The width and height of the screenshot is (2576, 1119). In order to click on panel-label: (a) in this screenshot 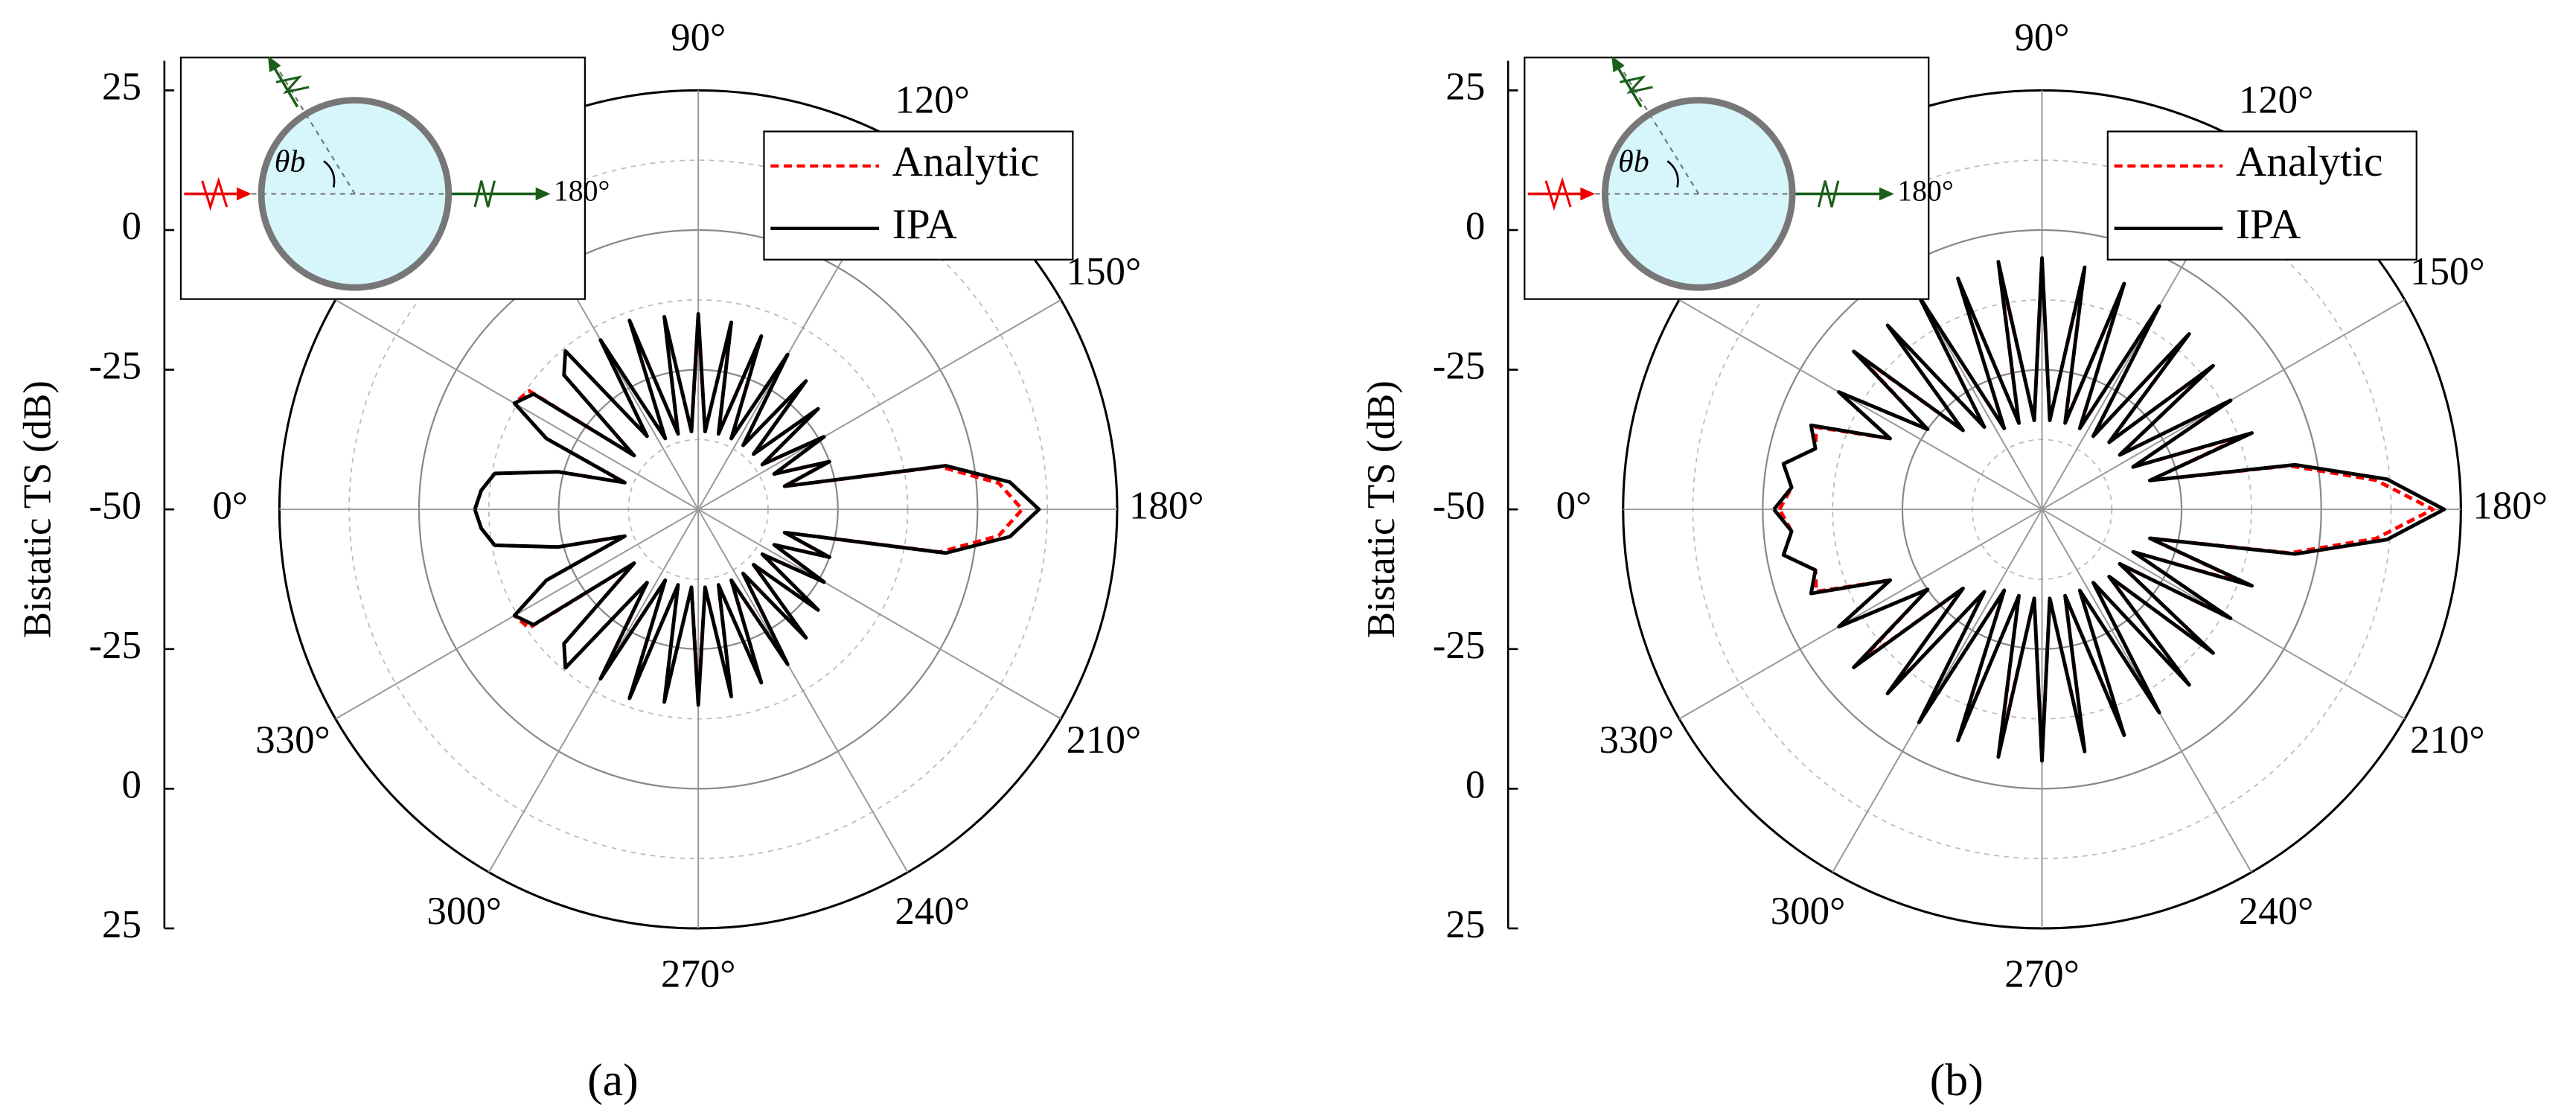, I will do `click(613, 1080)`.